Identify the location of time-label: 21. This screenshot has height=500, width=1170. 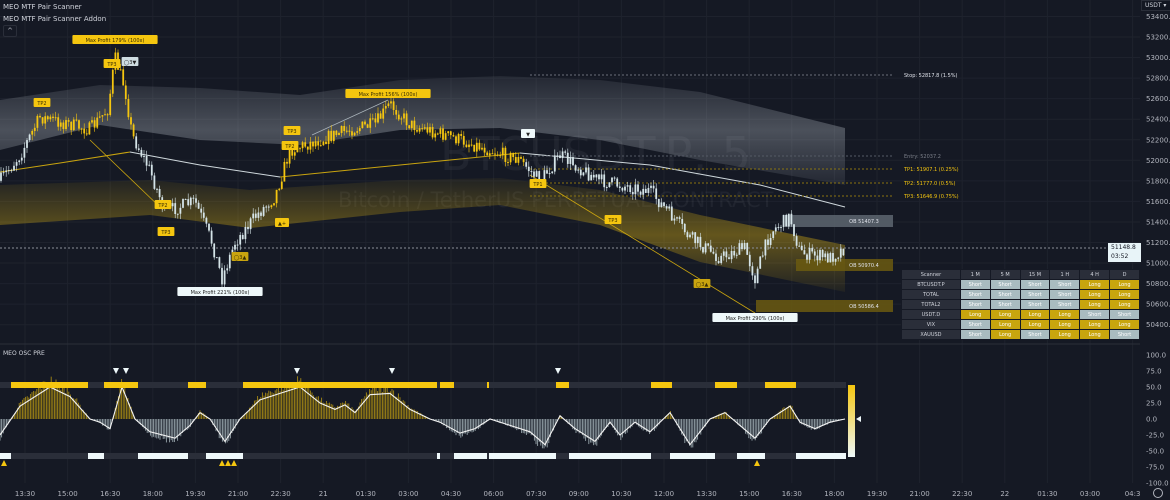
(323, 494).